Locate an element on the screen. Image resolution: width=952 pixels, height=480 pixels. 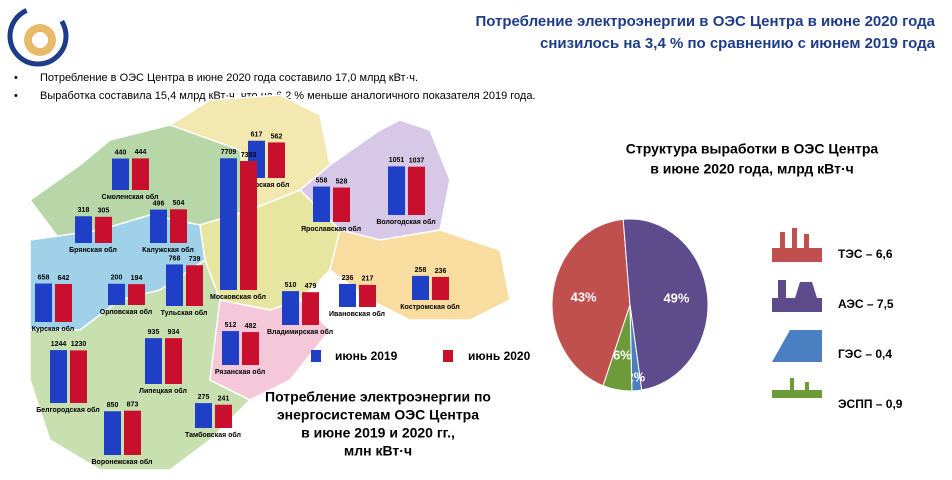
pie-legend-icons is located at coordinates (797, 313).